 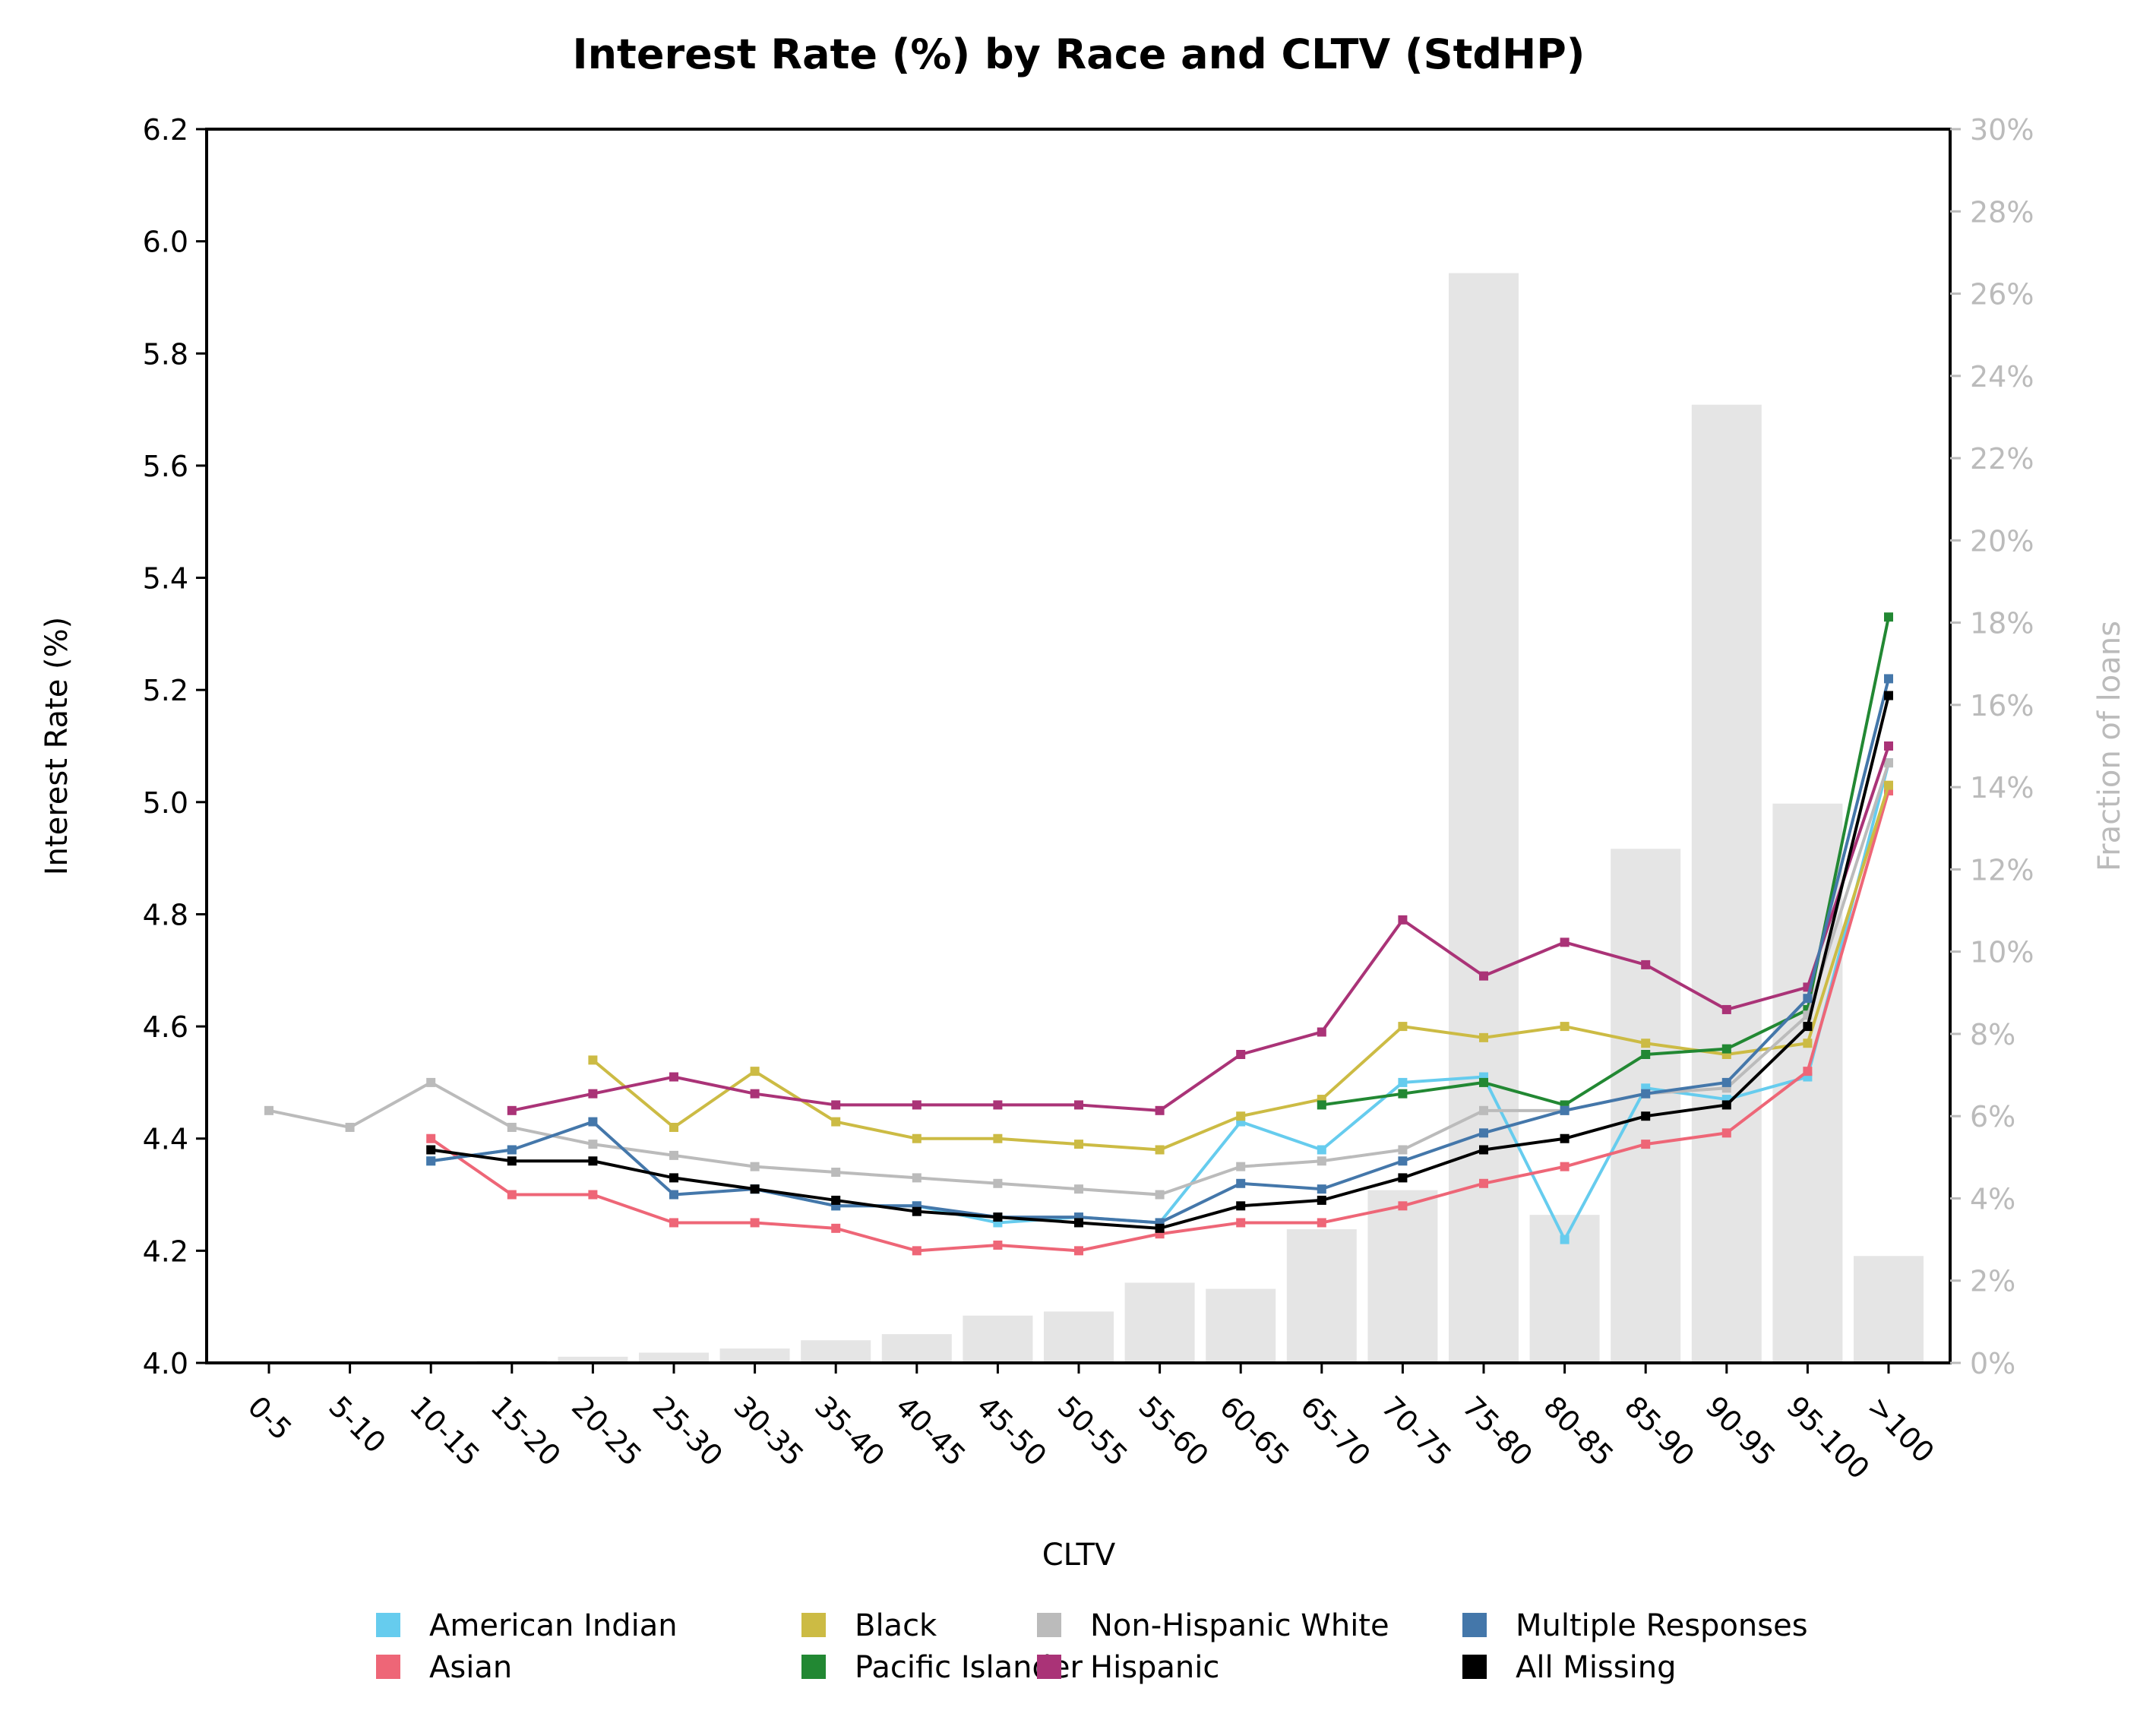 What do you see at coordinates (813, 1625) in the screenshot?
I see `legend-swatch-black` at bounding box center [813, 1625].